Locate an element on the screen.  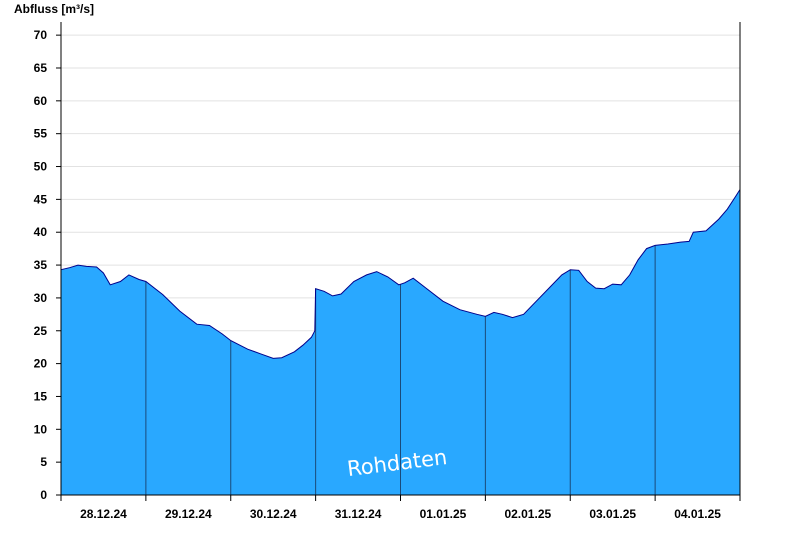
y-tick-label: 50 is located at coordinates (41, 167).